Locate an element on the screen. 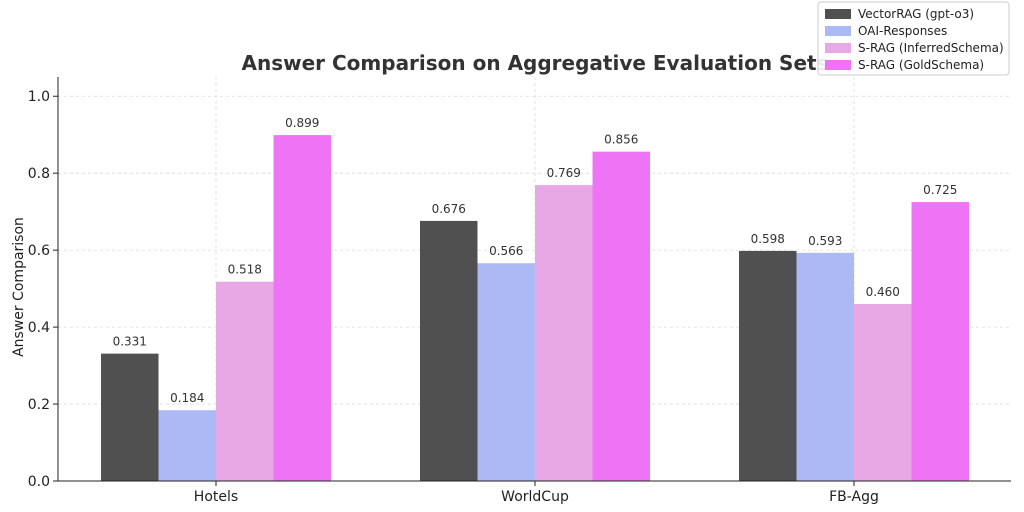  data-label: 0.518 is located at coordinates (245, 270).